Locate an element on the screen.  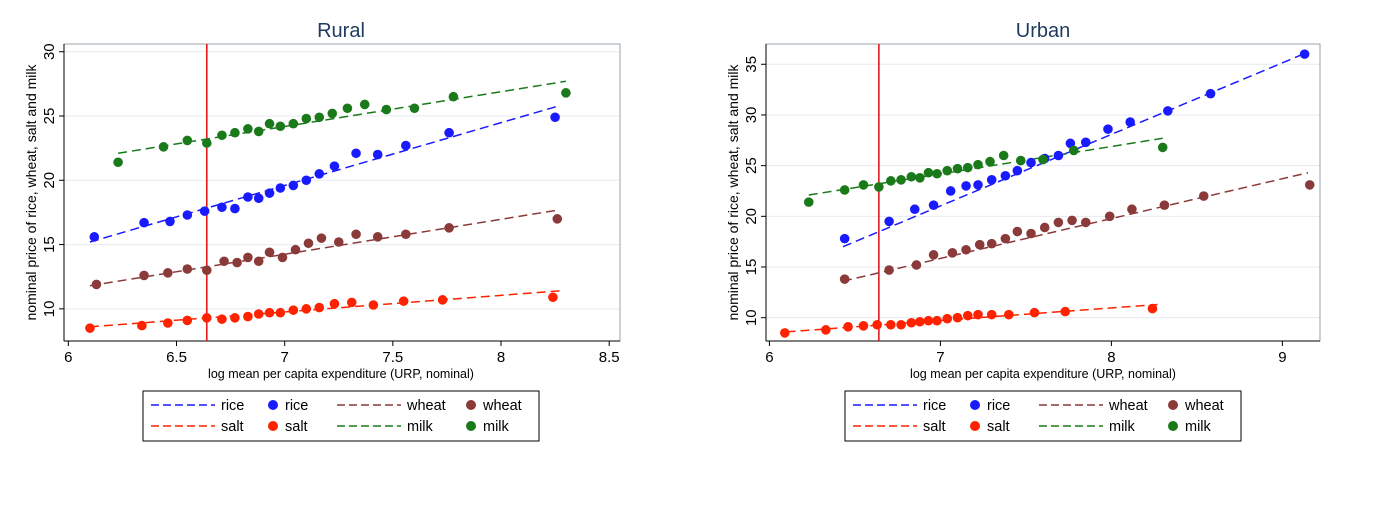
legend-label: milk is located at coordinates (1198, 427).